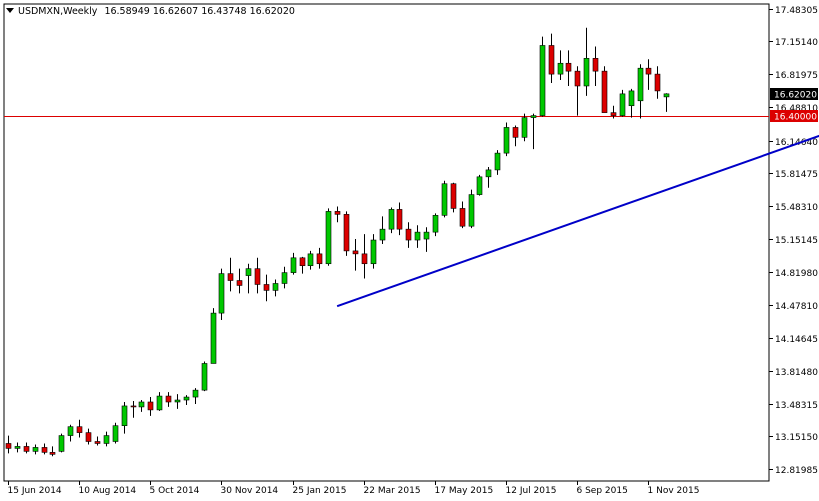  Describe the element at coordinates (464, 491) in the screenshot. I see `x-tick-label: 17 May 2015` at that location.